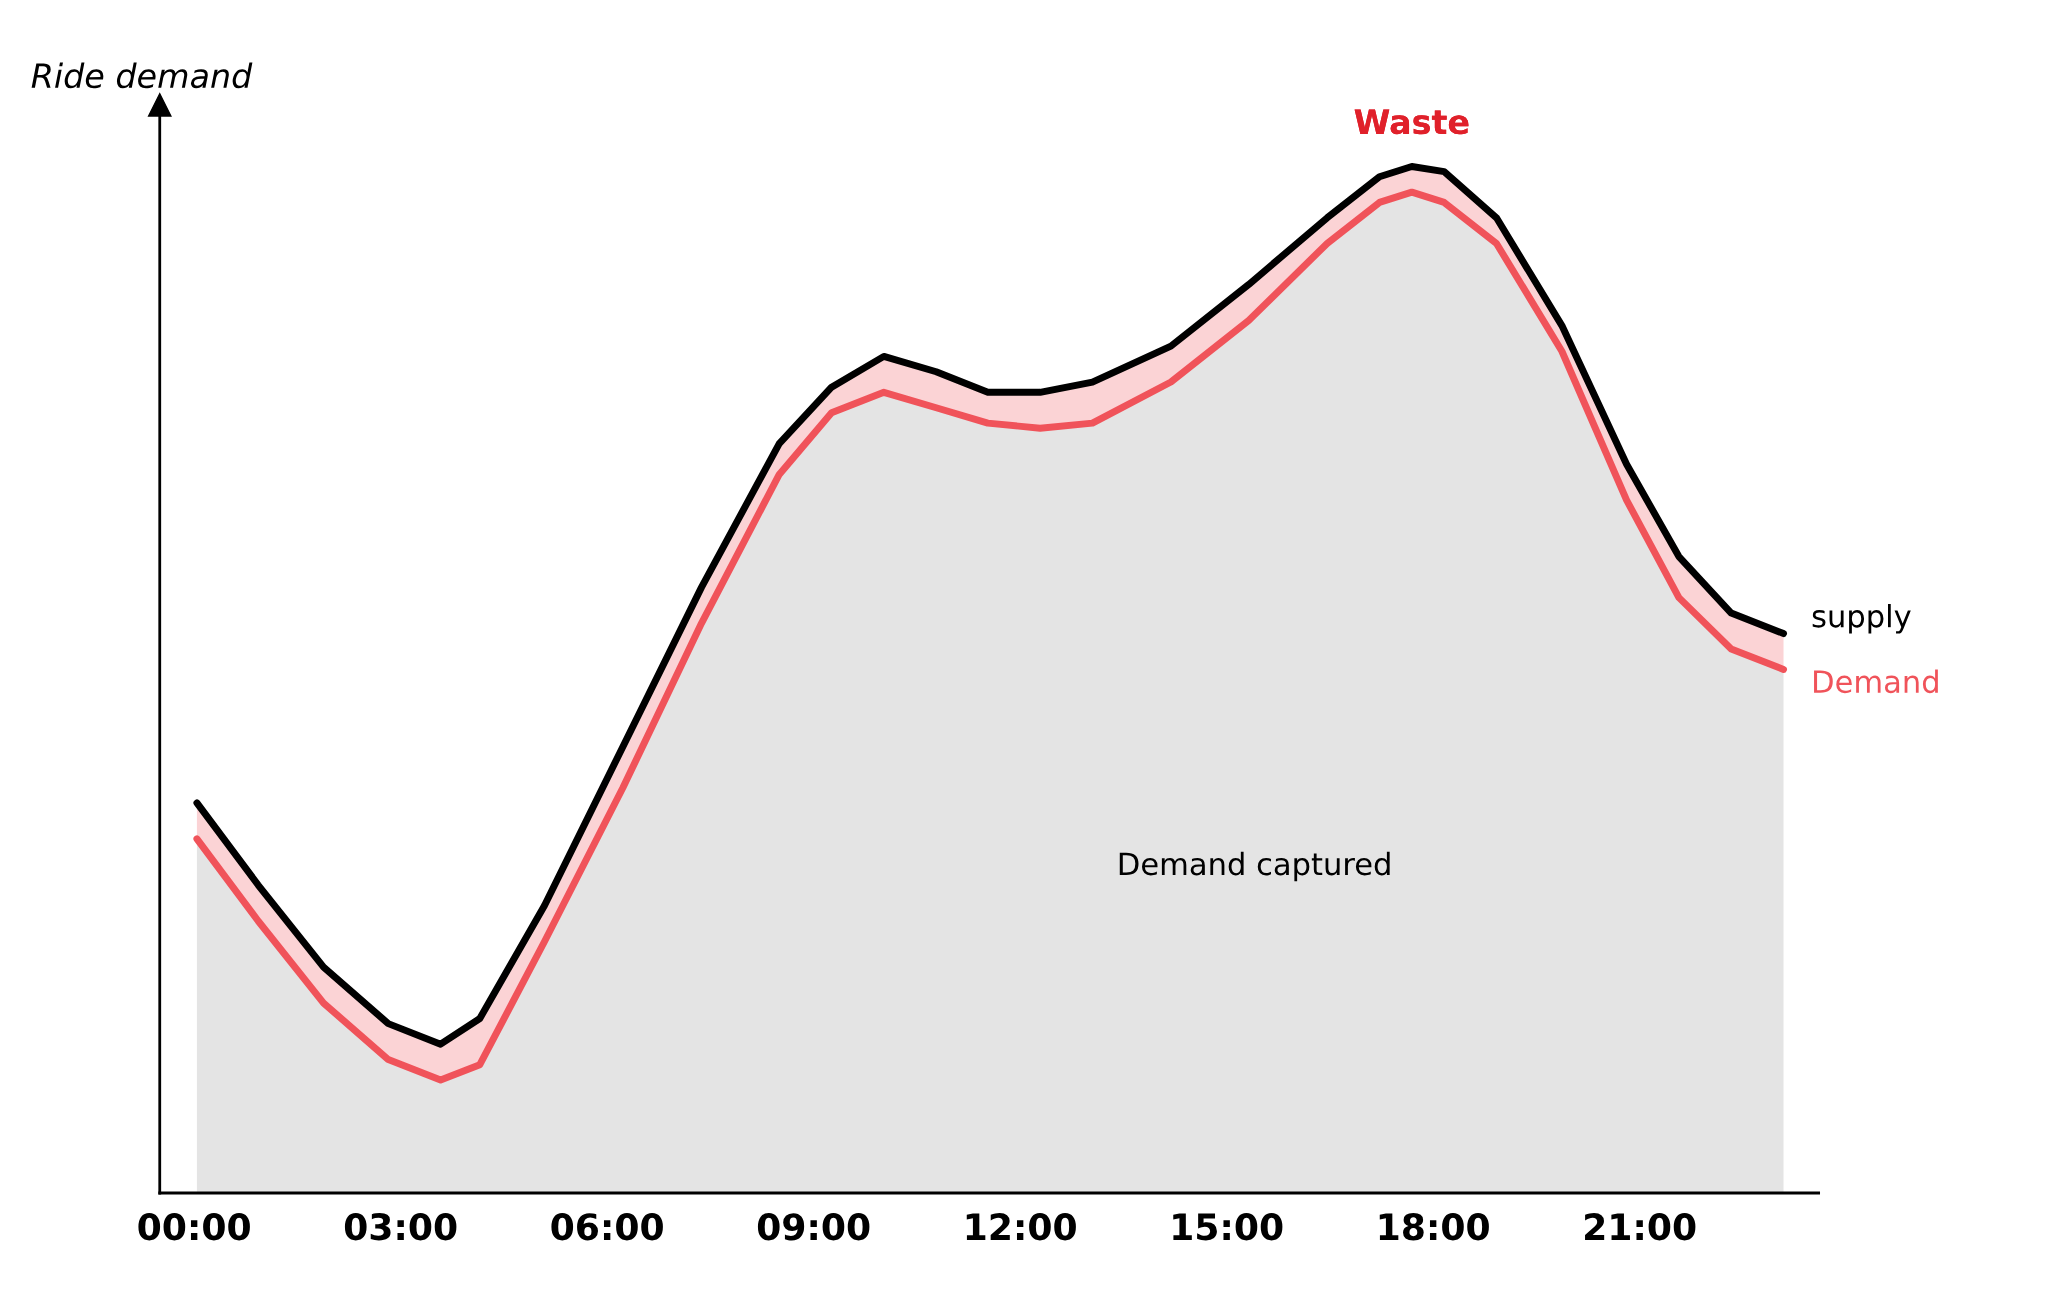 This screenshot has width=2048, height=1311. Describe the element at coordinates (1640, 1227) in the screenshot. I see `x-tick-label: 21:00` at that location.